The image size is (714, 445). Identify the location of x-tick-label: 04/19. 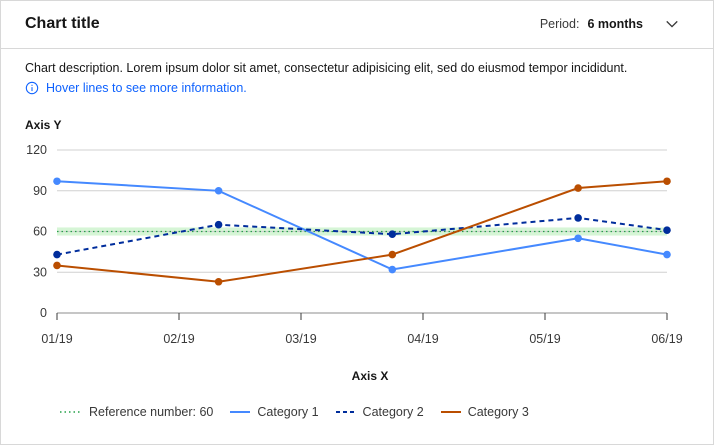
(422, 339).